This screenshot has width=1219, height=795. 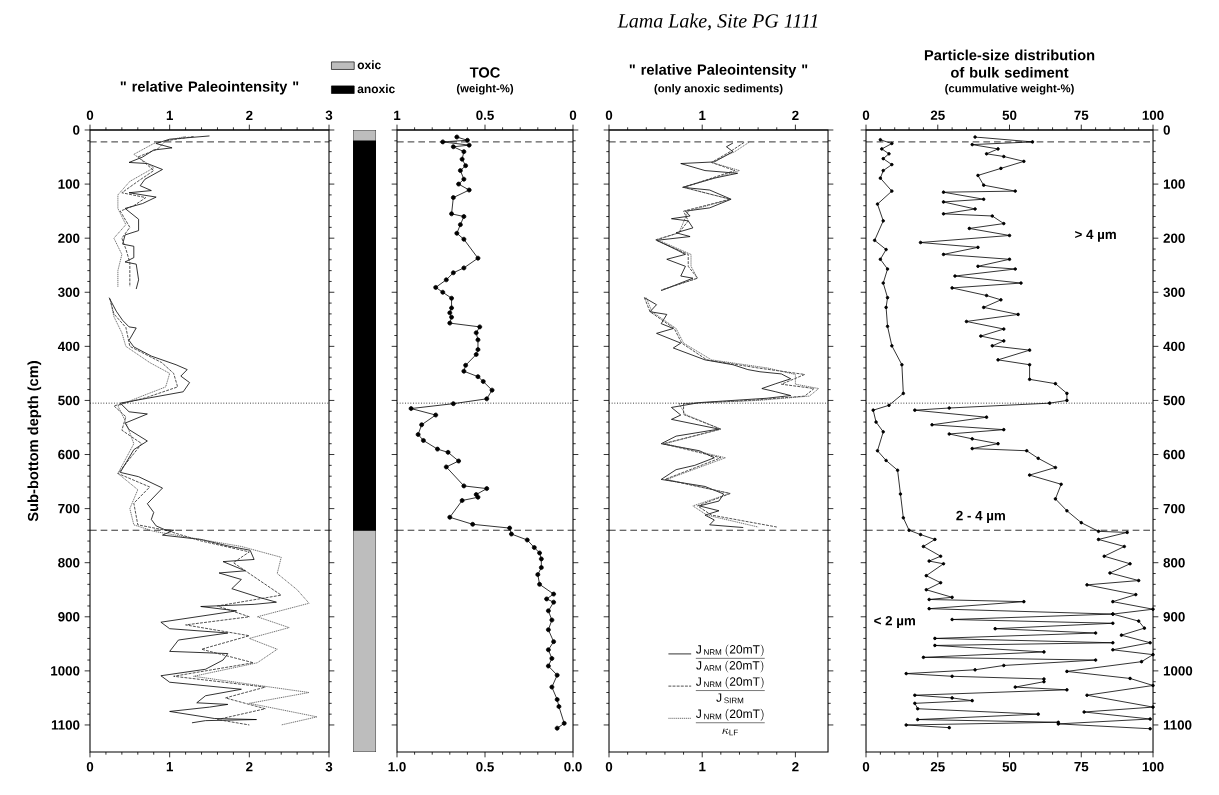 I want to click on x-tick-label: 50, so click(x=1009, y=767).